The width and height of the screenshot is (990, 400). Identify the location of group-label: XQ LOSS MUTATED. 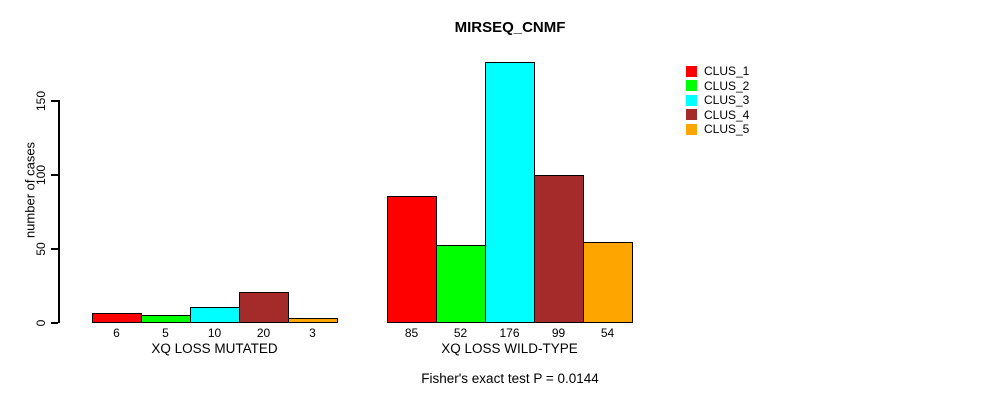
(214, 348).